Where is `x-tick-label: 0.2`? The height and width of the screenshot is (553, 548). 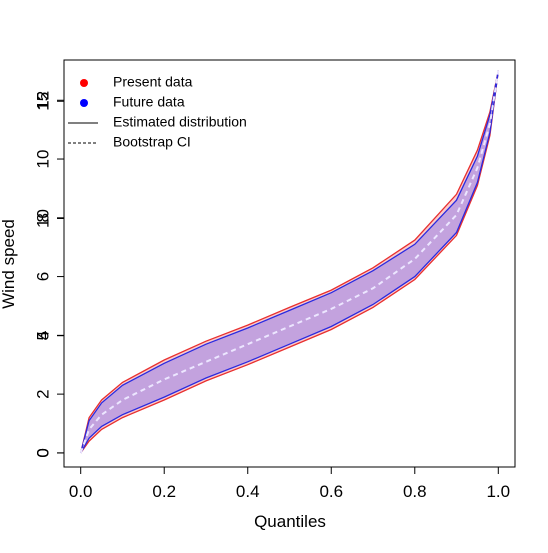 x-tick-label: 0.2 is located at coordinates (164, 491).